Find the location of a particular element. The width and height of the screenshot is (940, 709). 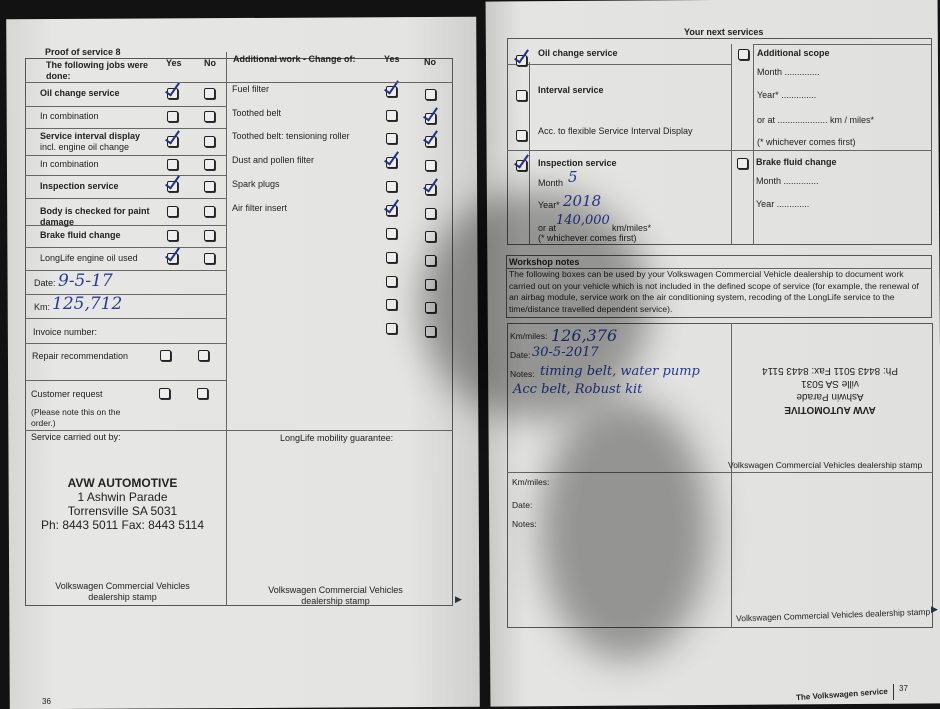

additional-item-label: Spark plugs is located at coordinates (256, 183).